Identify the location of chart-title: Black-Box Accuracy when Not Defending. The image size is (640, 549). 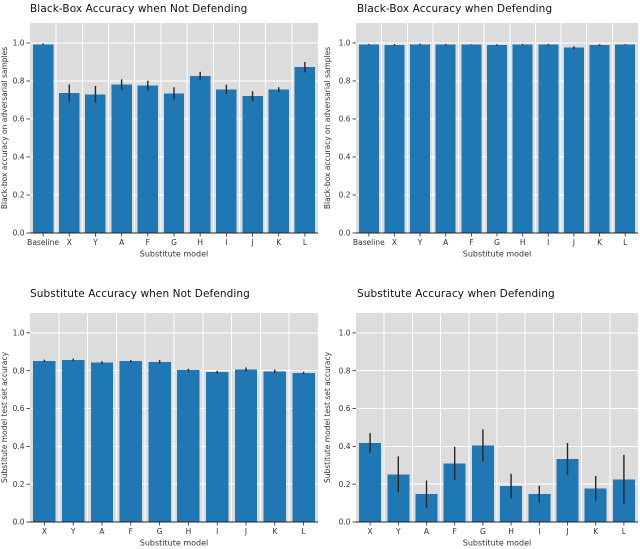
(139, 9).